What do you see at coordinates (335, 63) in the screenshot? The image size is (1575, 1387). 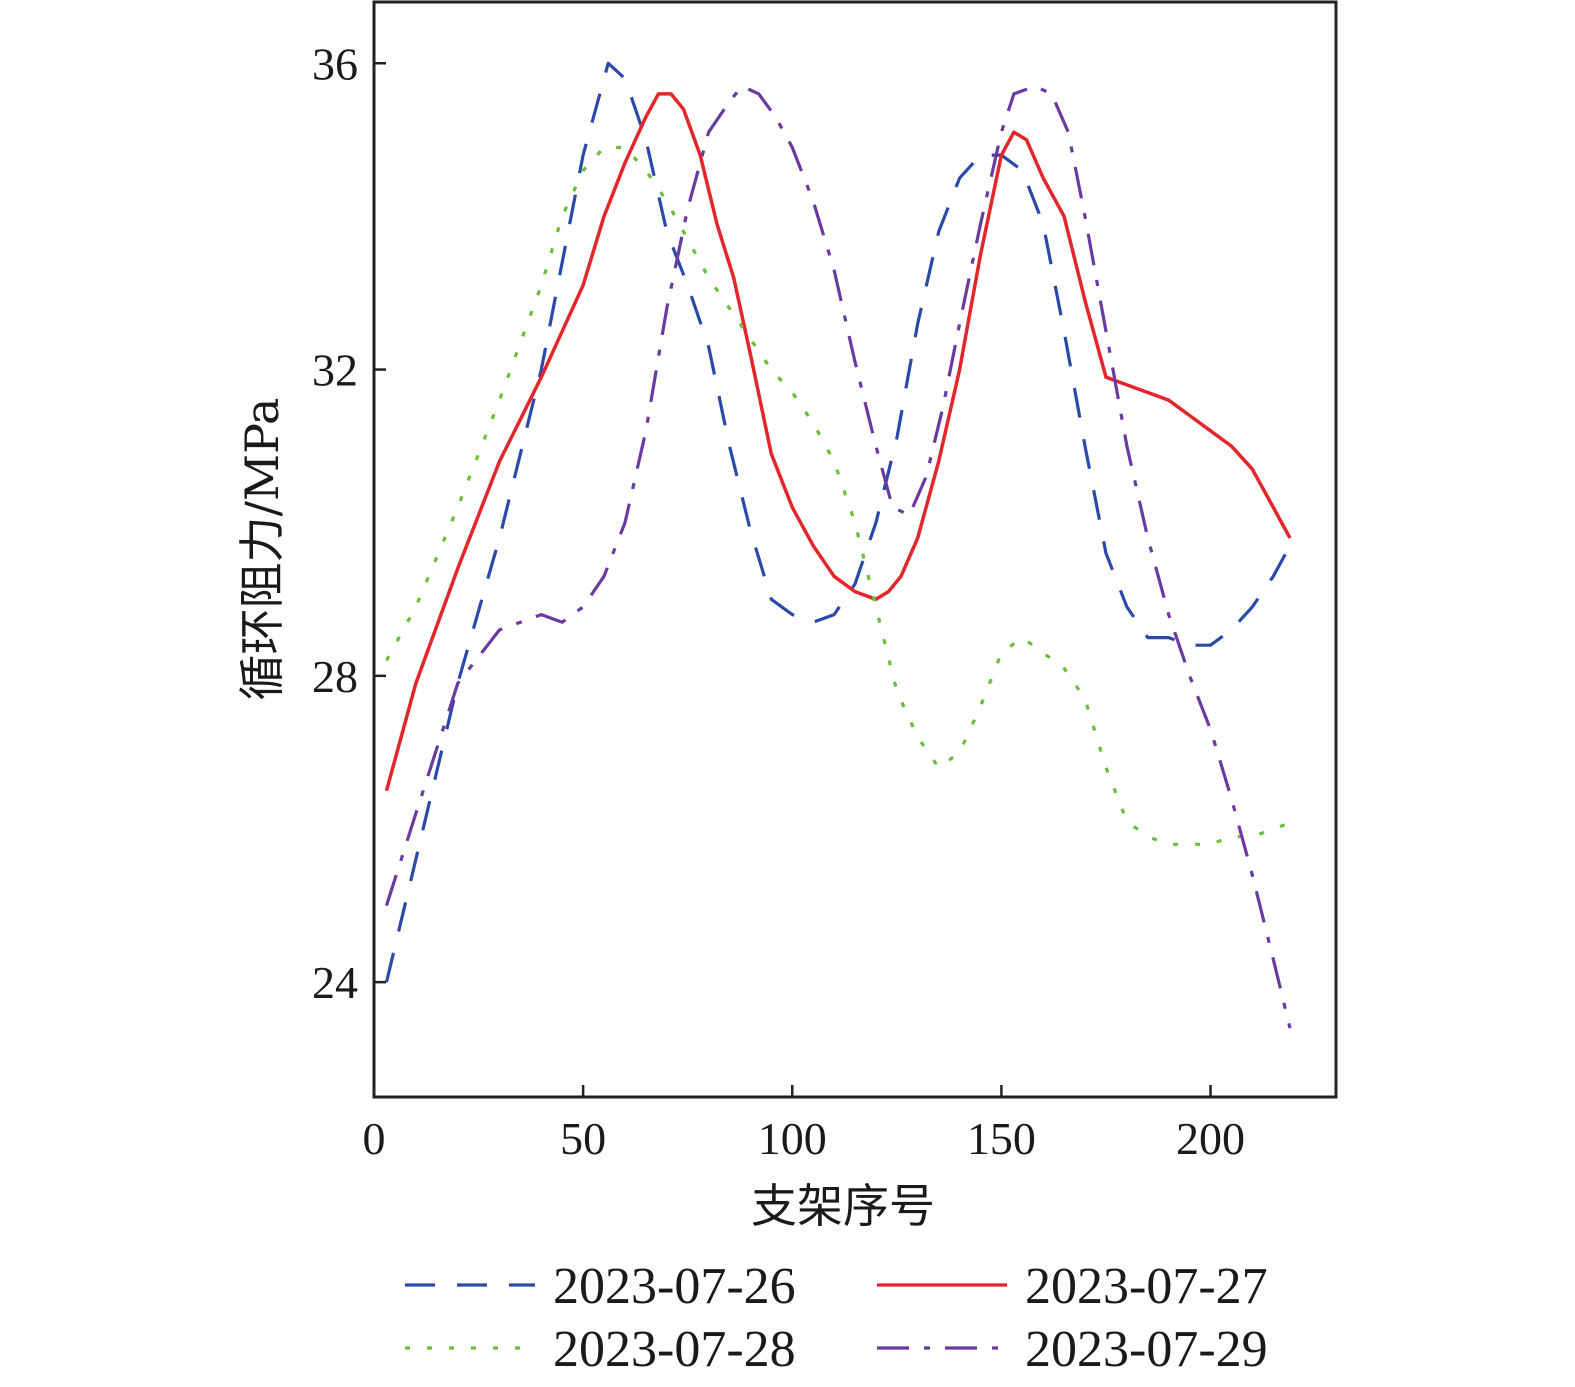 I see `y-tick-label: 36` at bounding box center [335, 63].